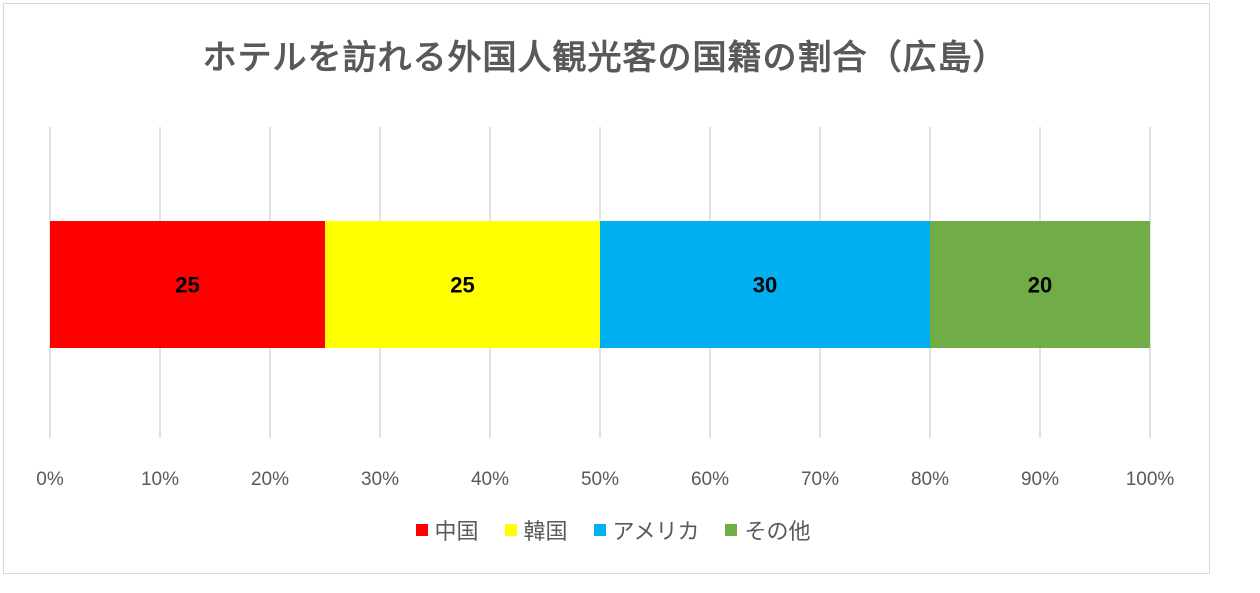 This screenshot has height=593, width=1260. What do you see at coordinates (820, 479) in the screenshot?
I see `x-tick-label: 70%` at bounding box center [820, 479].